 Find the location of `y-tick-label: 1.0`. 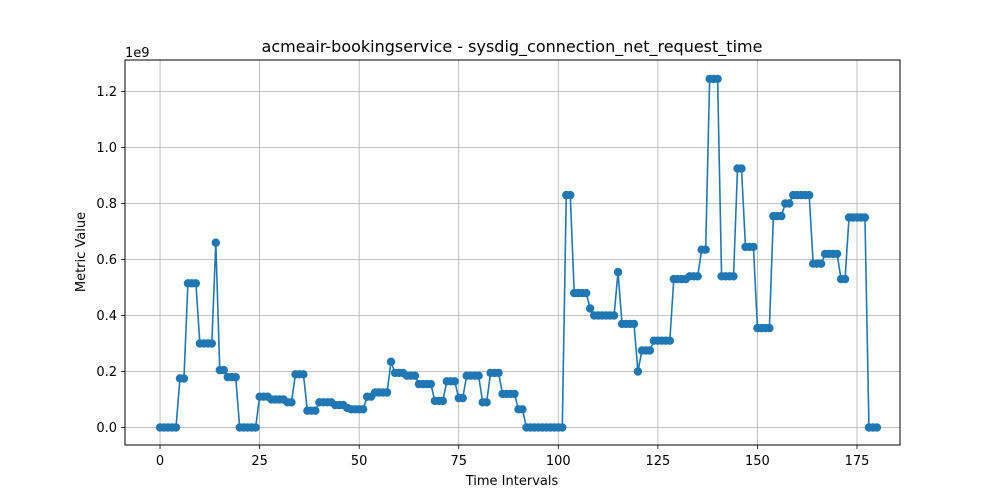

y-tick-label: 1.0 is located at coordinates (106, 148).